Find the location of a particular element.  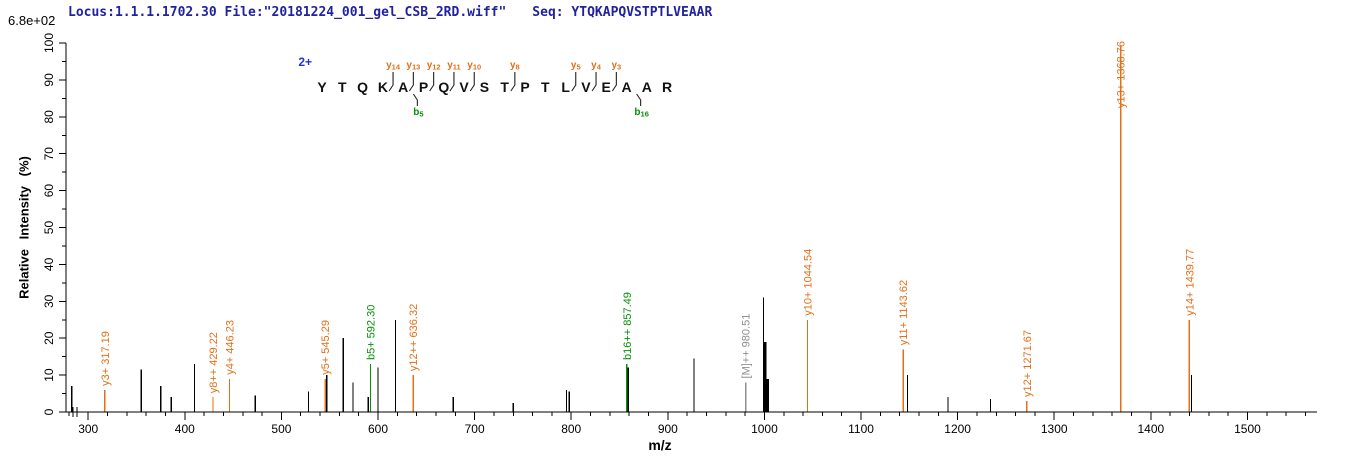

y-tick-label: 100 is located at coordinates (49, 43).